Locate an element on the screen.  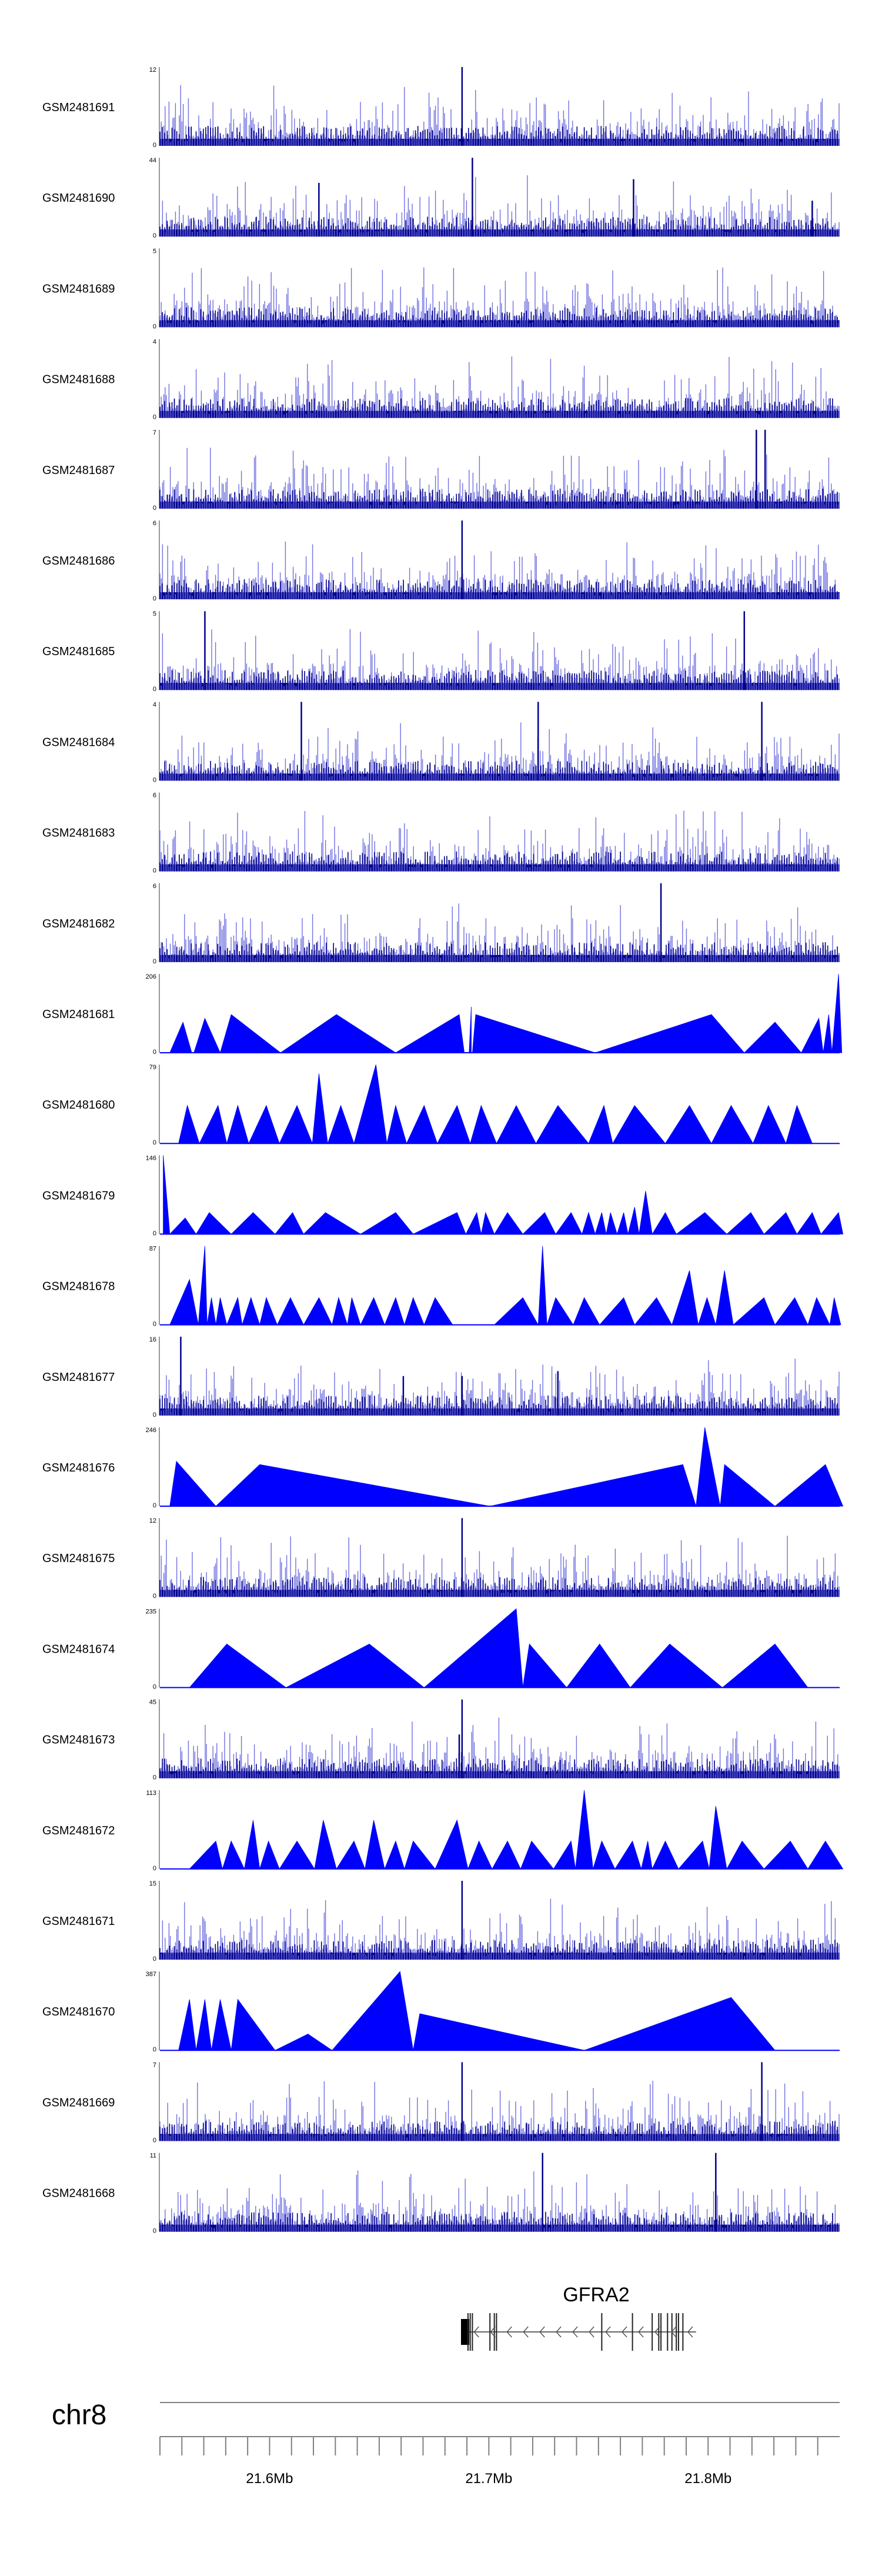
track-GSM2481681: GSM2481681 206 0 is located at coordinates (442, 1014).